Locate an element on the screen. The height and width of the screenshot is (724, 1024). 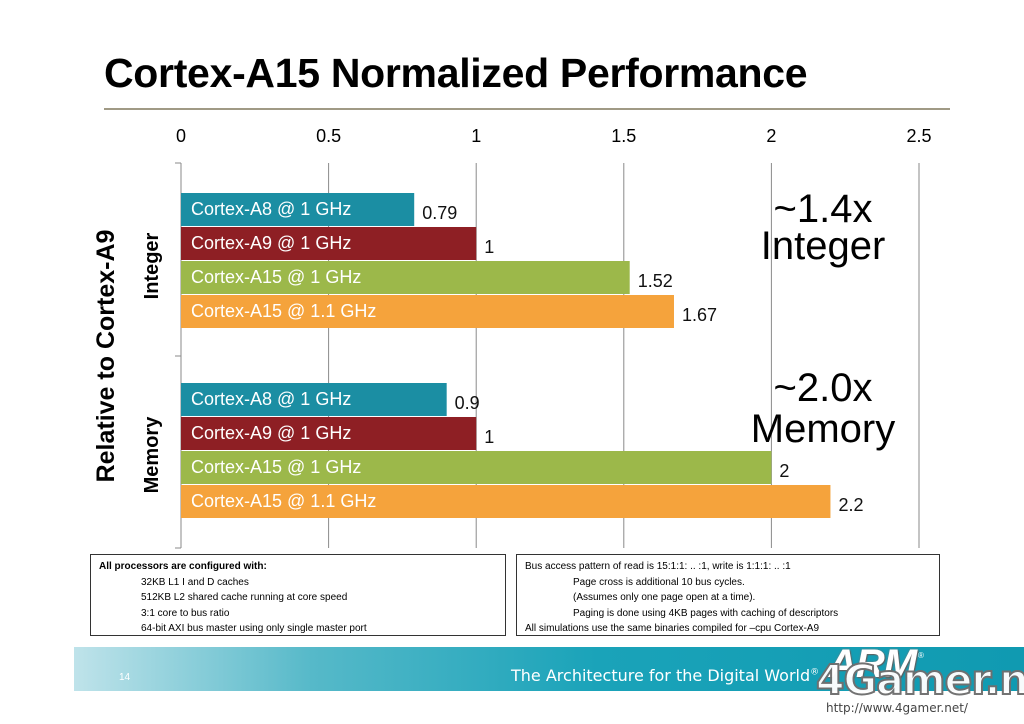
data-label: 2 is located at coordinates (784, 471).